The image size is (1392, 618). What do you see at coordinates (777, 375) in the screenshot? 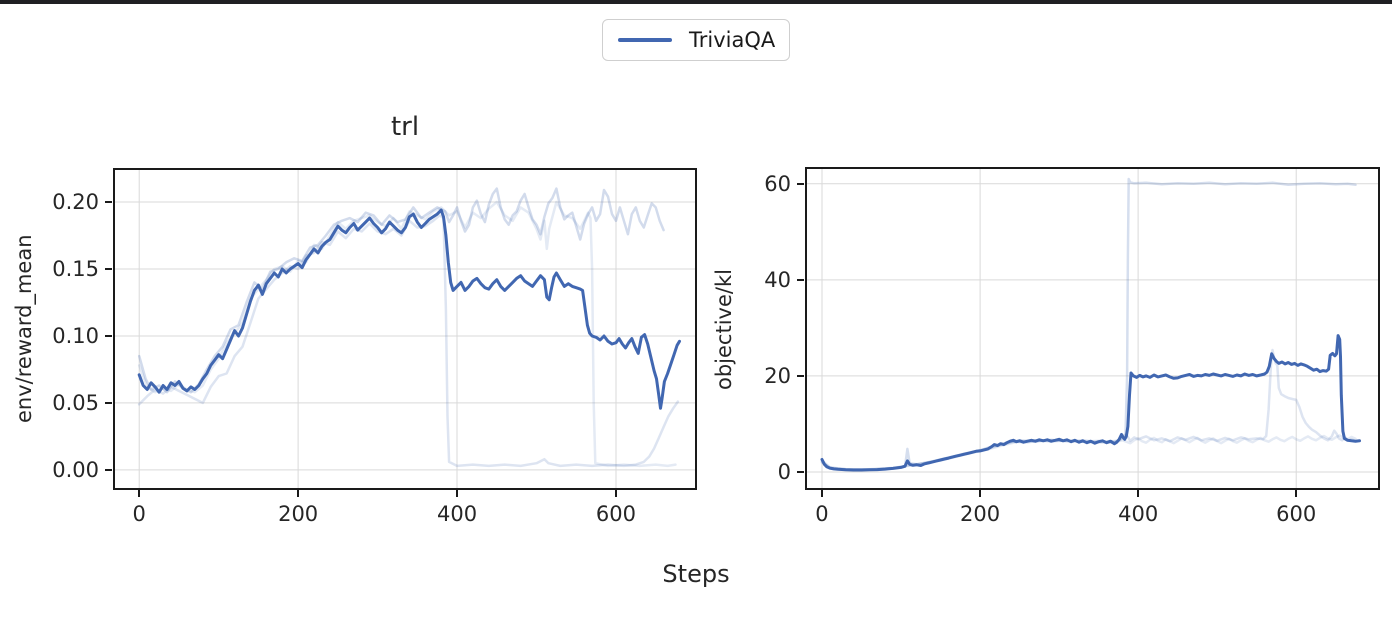
I see `y-tick-label: 20` at bounding box center [777, 375].